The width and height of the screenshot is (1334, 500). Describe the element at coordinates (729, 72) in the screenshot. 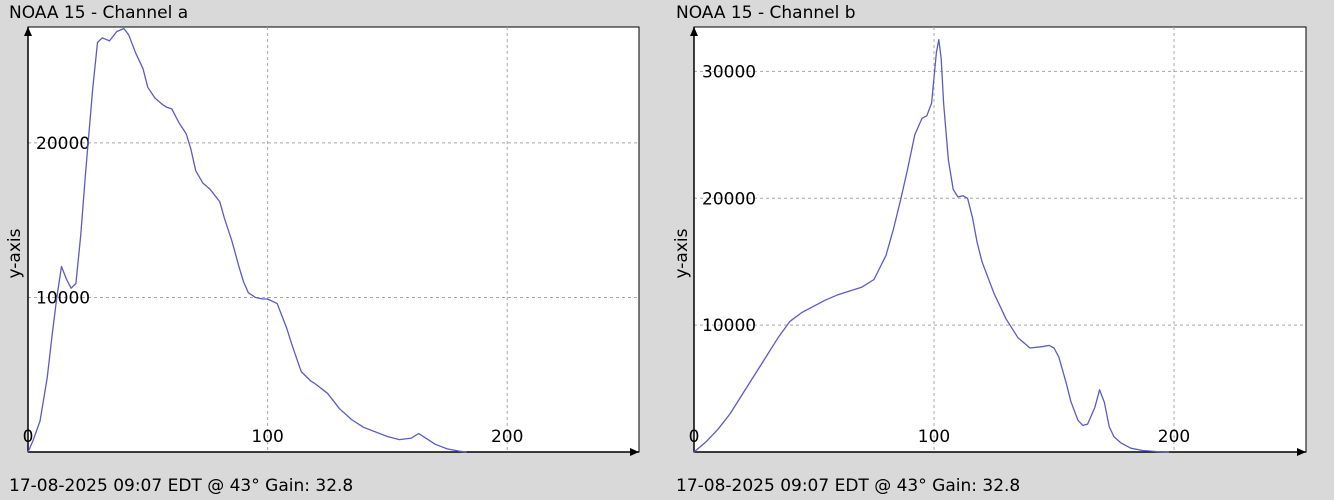

I see `y-tick-label: 30000` at that location.